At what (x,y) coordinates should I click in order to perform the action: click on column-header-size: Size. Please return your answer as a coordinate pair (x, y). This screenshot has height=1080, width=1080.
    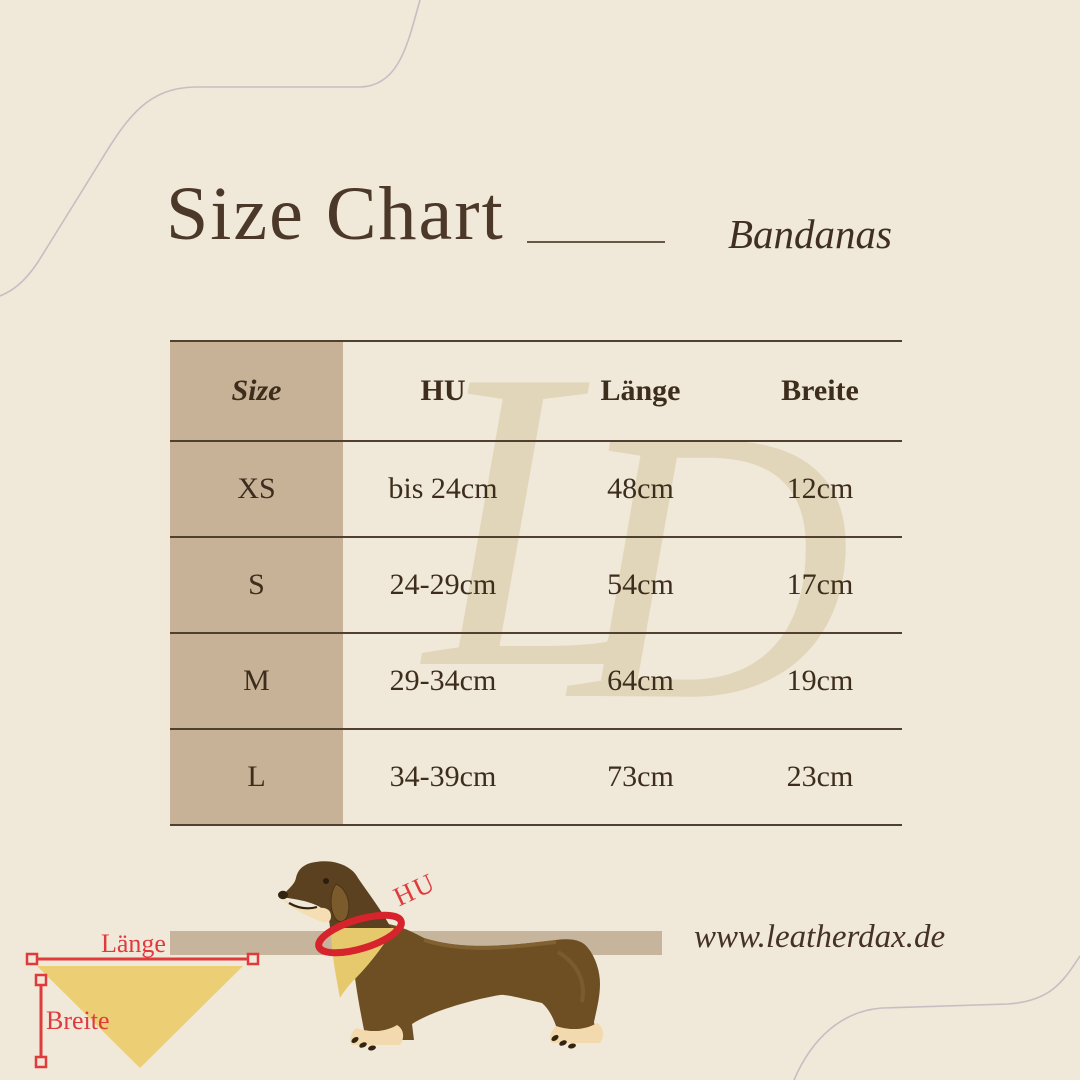
    Looking at the image, I should click on (256, 390).